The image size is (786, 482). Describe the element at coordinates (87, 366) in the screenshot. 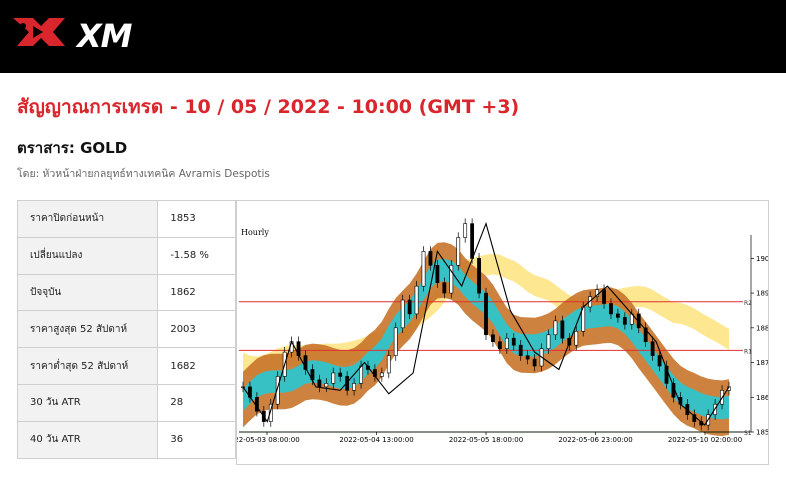

I see `stat-label: ราคาต่ำสุด 52 สัปดาห์` at that location.